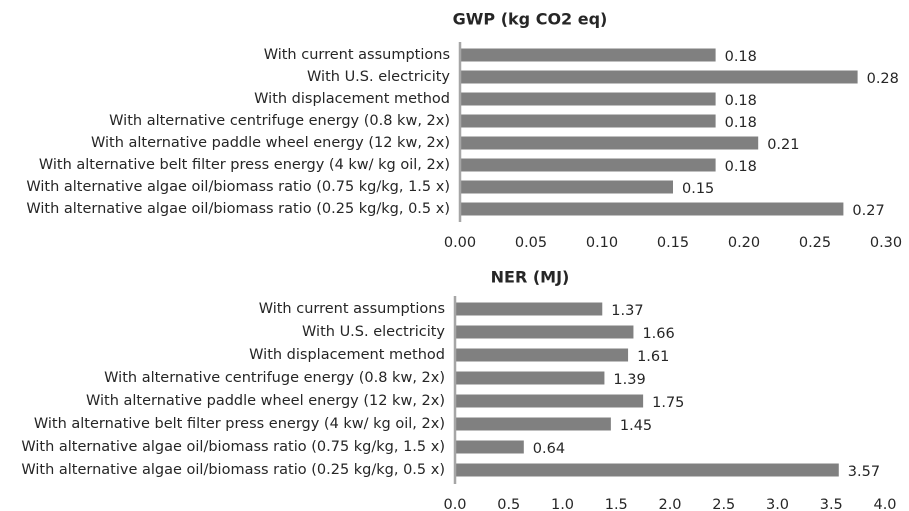 The image size is (909, 511). What do you see at coordinates (669, 504) in the screenshot?
I see `x-tick-label: 2.0` at bounding box center [669, 504].